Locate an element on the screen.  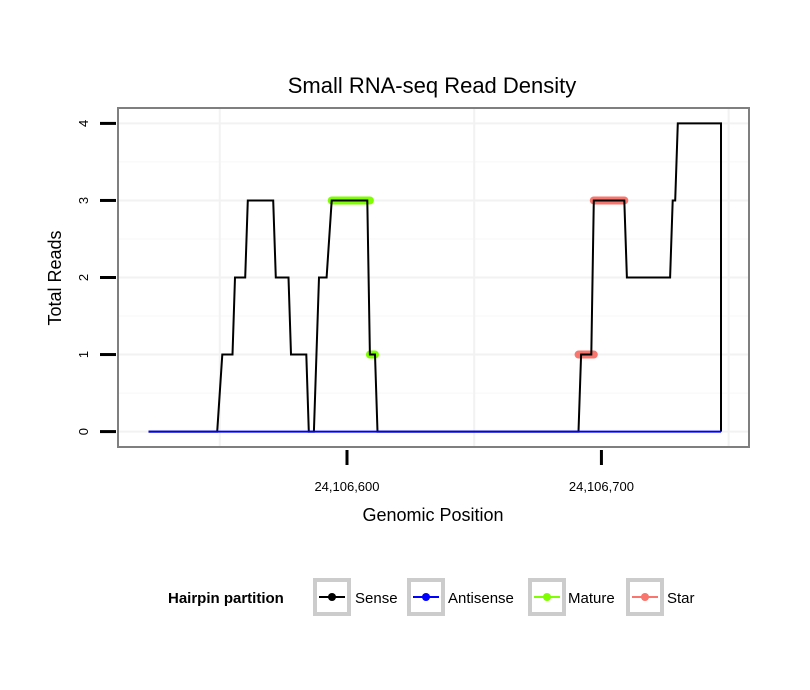
y-tick-label: 3 is located at coordinates (83, 200).